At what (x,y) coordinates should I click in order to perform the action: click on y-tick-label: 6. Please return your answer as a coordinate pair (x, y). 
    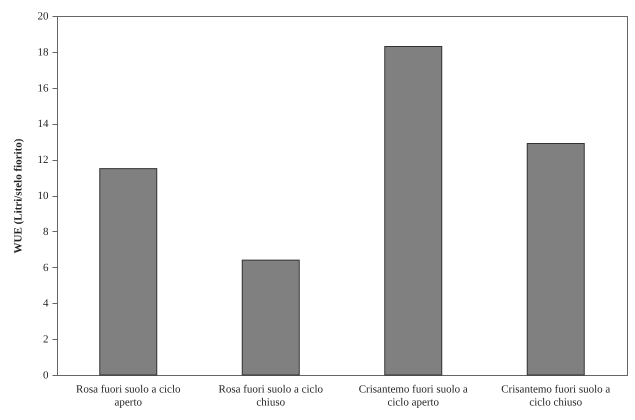
    Looking at the image, I should click on (46, 268).